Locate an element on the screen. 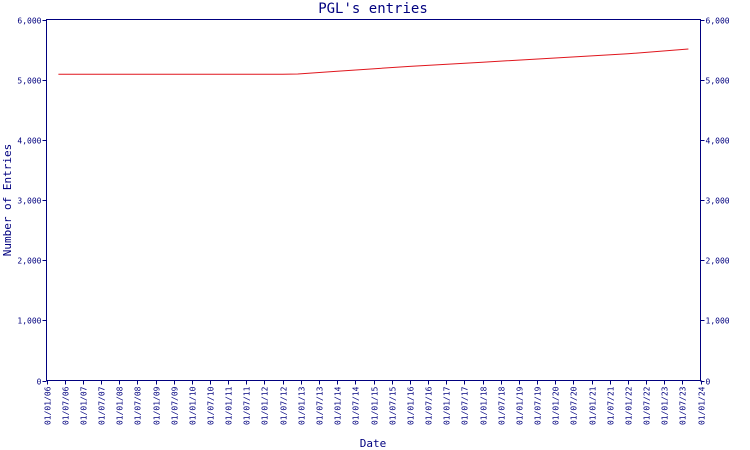 The width and height of the screenshot is (750, 450). x-tick-label: 01/01/13 is located at coordinates (302, 405).